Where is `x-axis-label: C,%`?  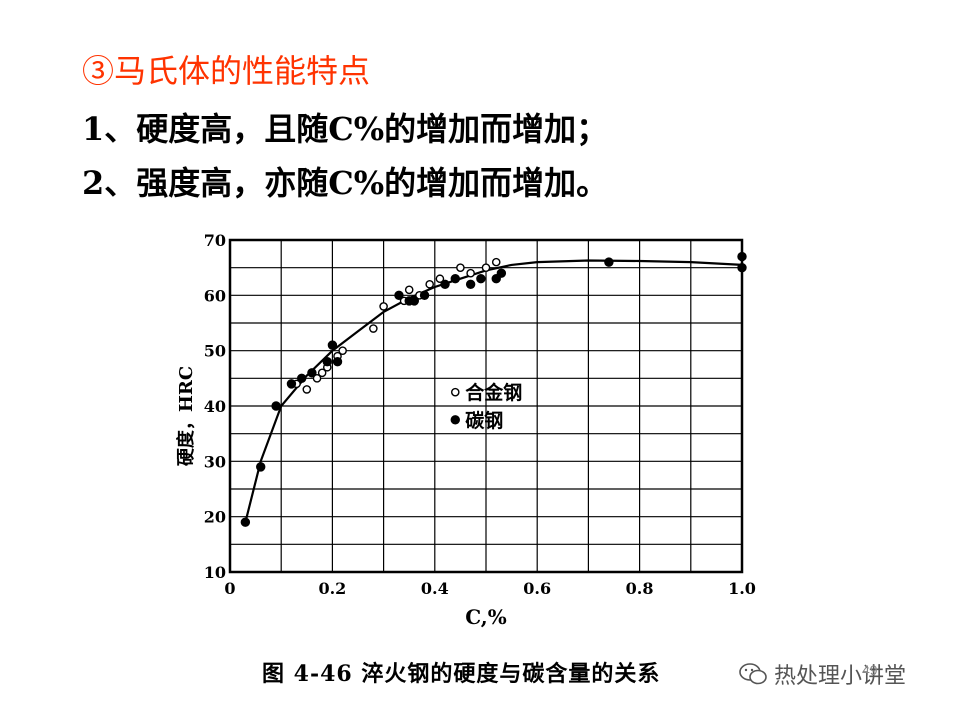 x-axis-label: C,% is located at coordinates (486, 617).